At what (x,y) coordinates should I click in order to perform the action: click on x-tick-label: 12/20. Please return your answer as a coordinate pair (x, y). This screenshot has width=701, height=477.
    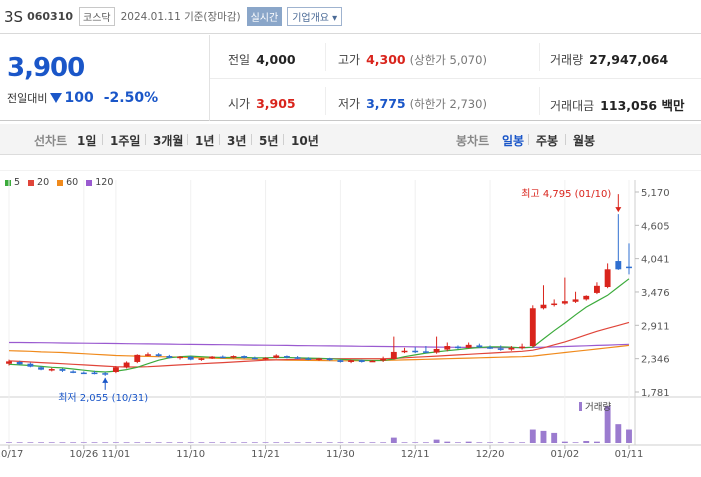
    Looking at the image, I should click on (490, 454).